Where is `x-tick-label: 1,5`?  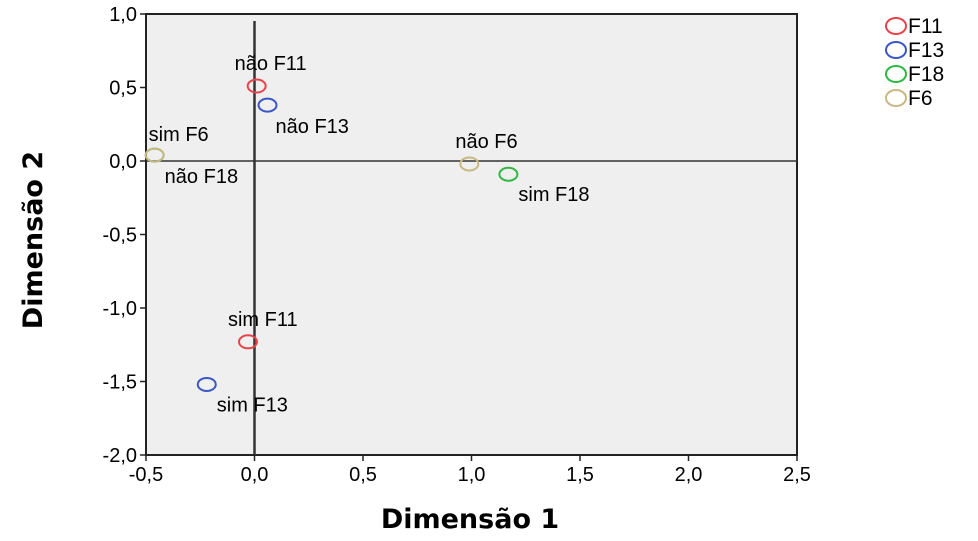
x-tick-label: 1,5 is located at coordinates (580, 475).